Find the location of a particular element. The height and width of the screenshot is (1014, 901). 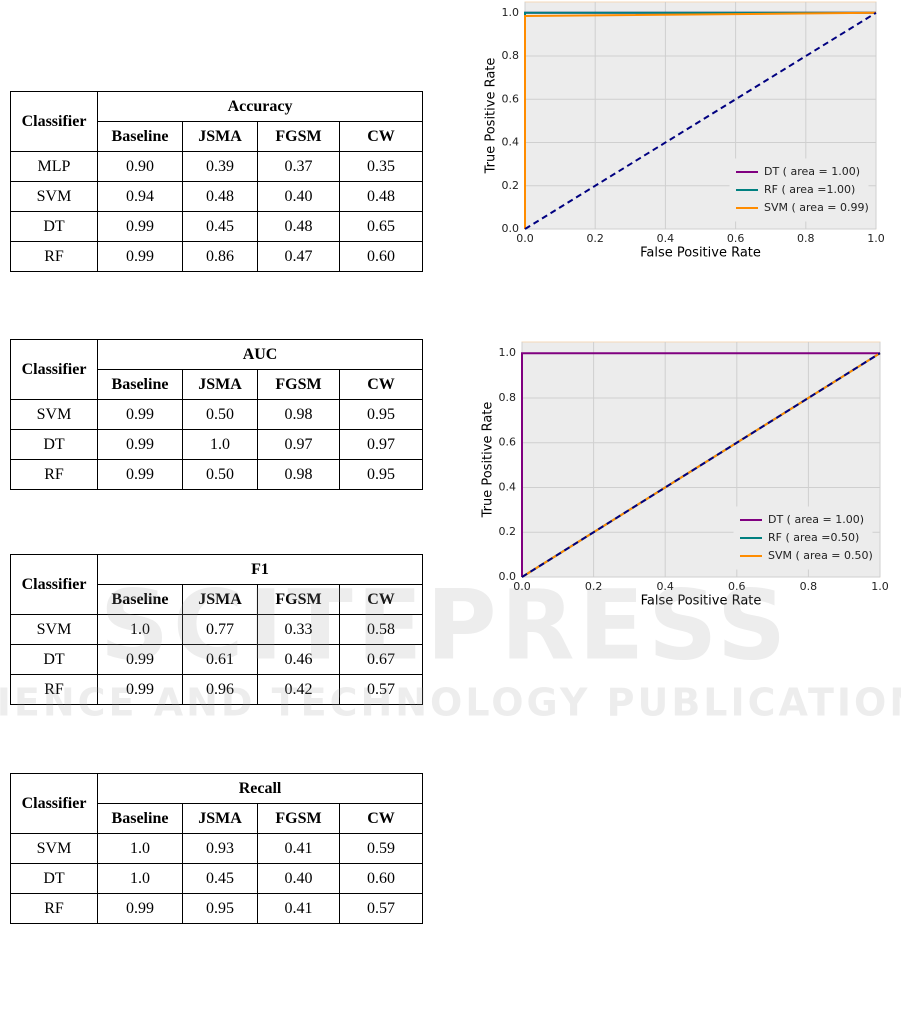

table-row: SVM 1.0 0.93 0.41 0.59 is located at coordinates (217, 848).